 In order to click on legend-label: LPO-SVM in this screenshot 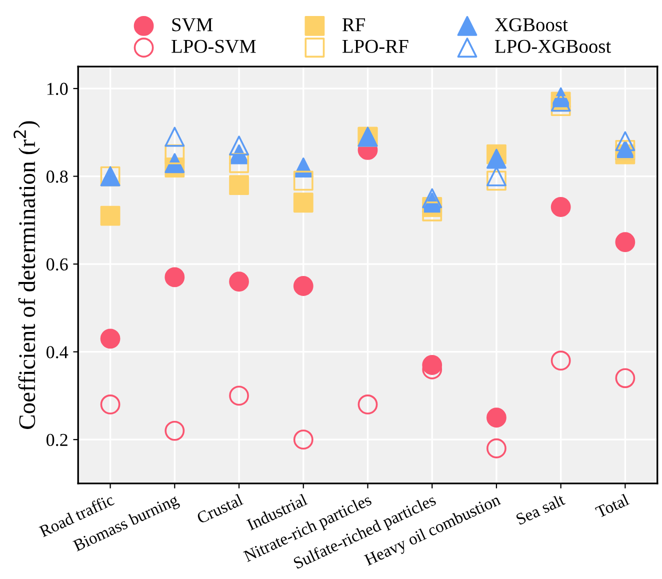, I will do `click(214, 47)`.